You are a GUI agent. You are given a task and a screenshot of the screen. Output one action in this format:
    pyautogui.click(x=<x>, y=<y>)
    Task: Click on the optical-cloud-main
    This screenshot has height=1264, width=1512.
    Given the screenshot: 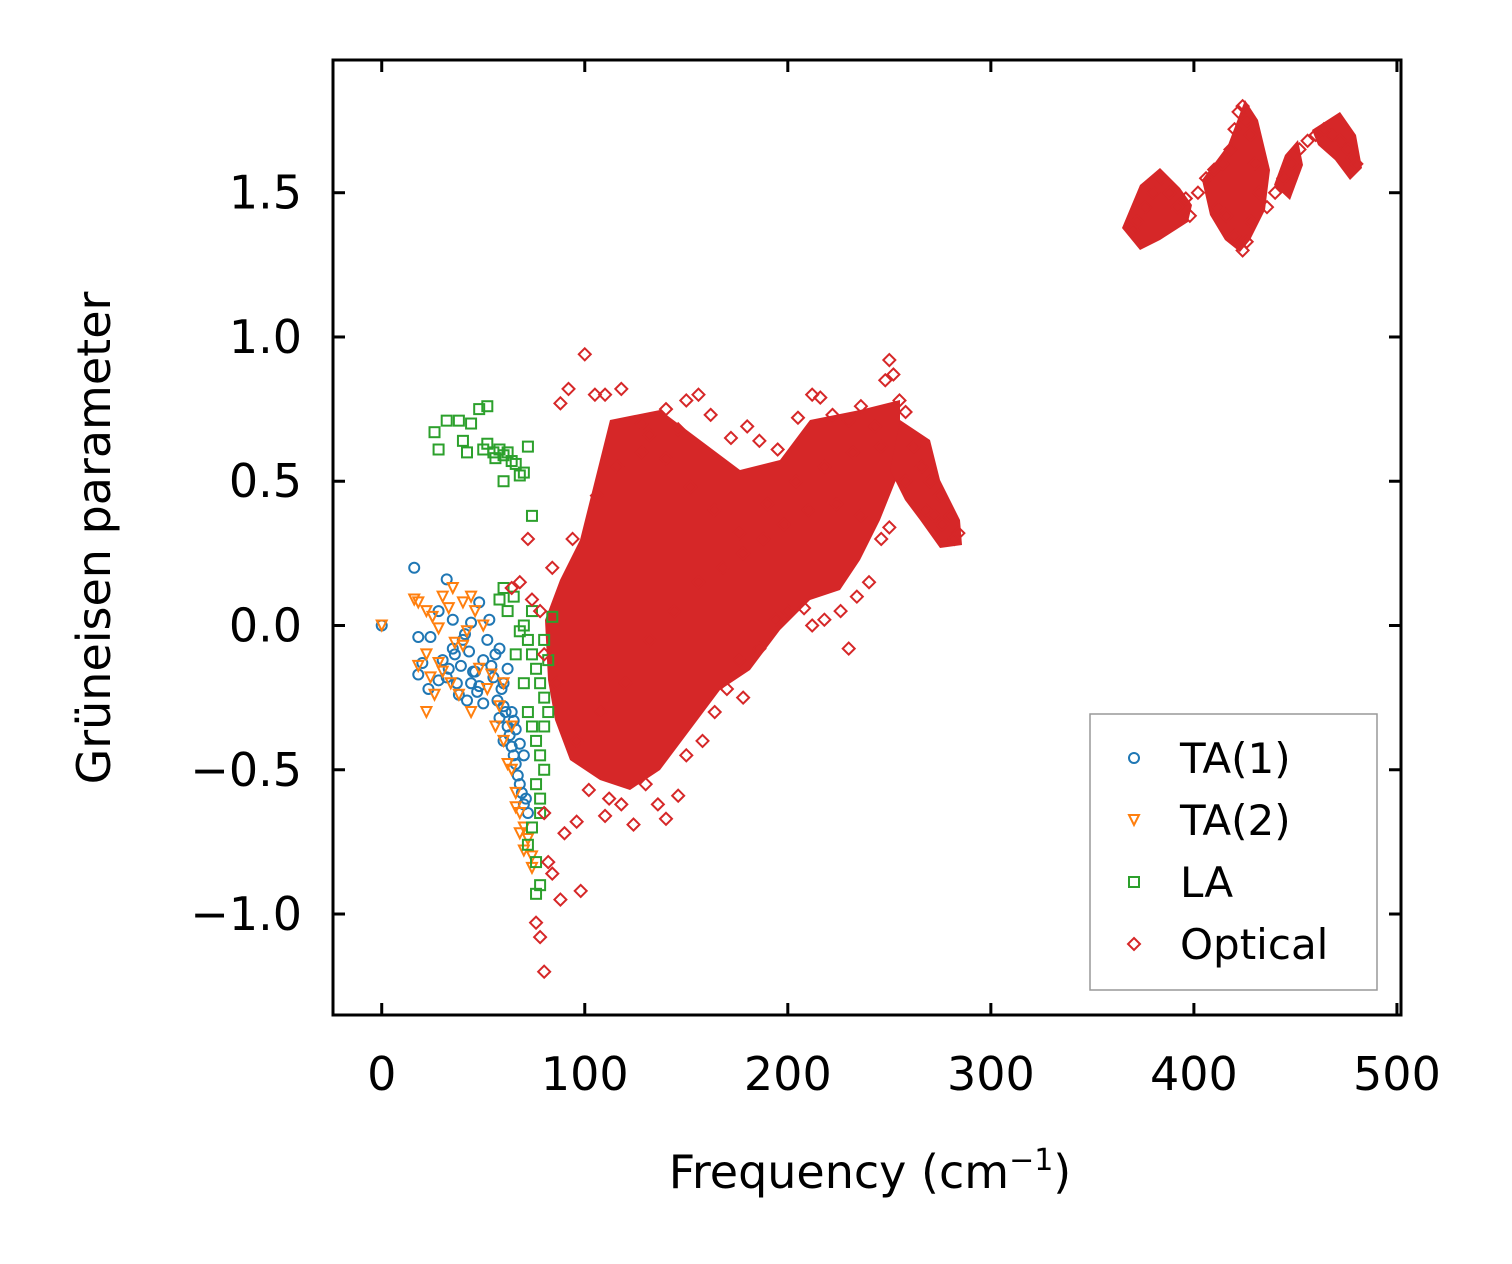 What is the action you would take?
    pyautogui.click(x=722, y=595)
    